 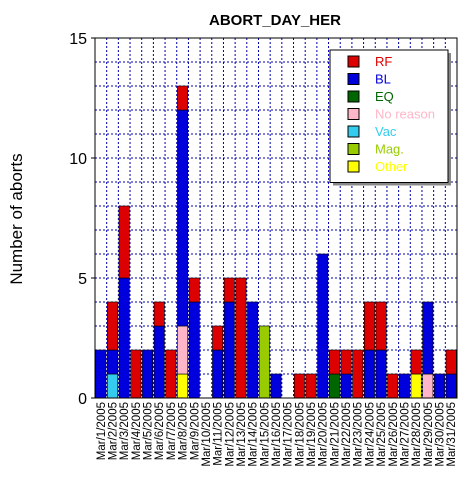 What do you see at coordinates (149, 431) in the screenshot?
I see `x-tick-label: Mar/5/2005` at bounding box center [149, 431].